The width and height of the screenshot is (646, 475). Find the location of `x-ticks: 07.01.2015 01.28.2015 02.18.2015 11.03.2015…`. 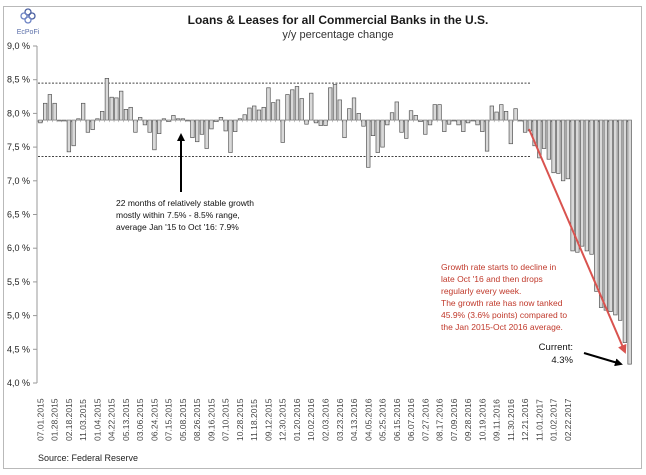

x-ticks: 07.01.2015 01.28.2015 02.18.2015 11.03.2015… is located at coordinates (303, 419).